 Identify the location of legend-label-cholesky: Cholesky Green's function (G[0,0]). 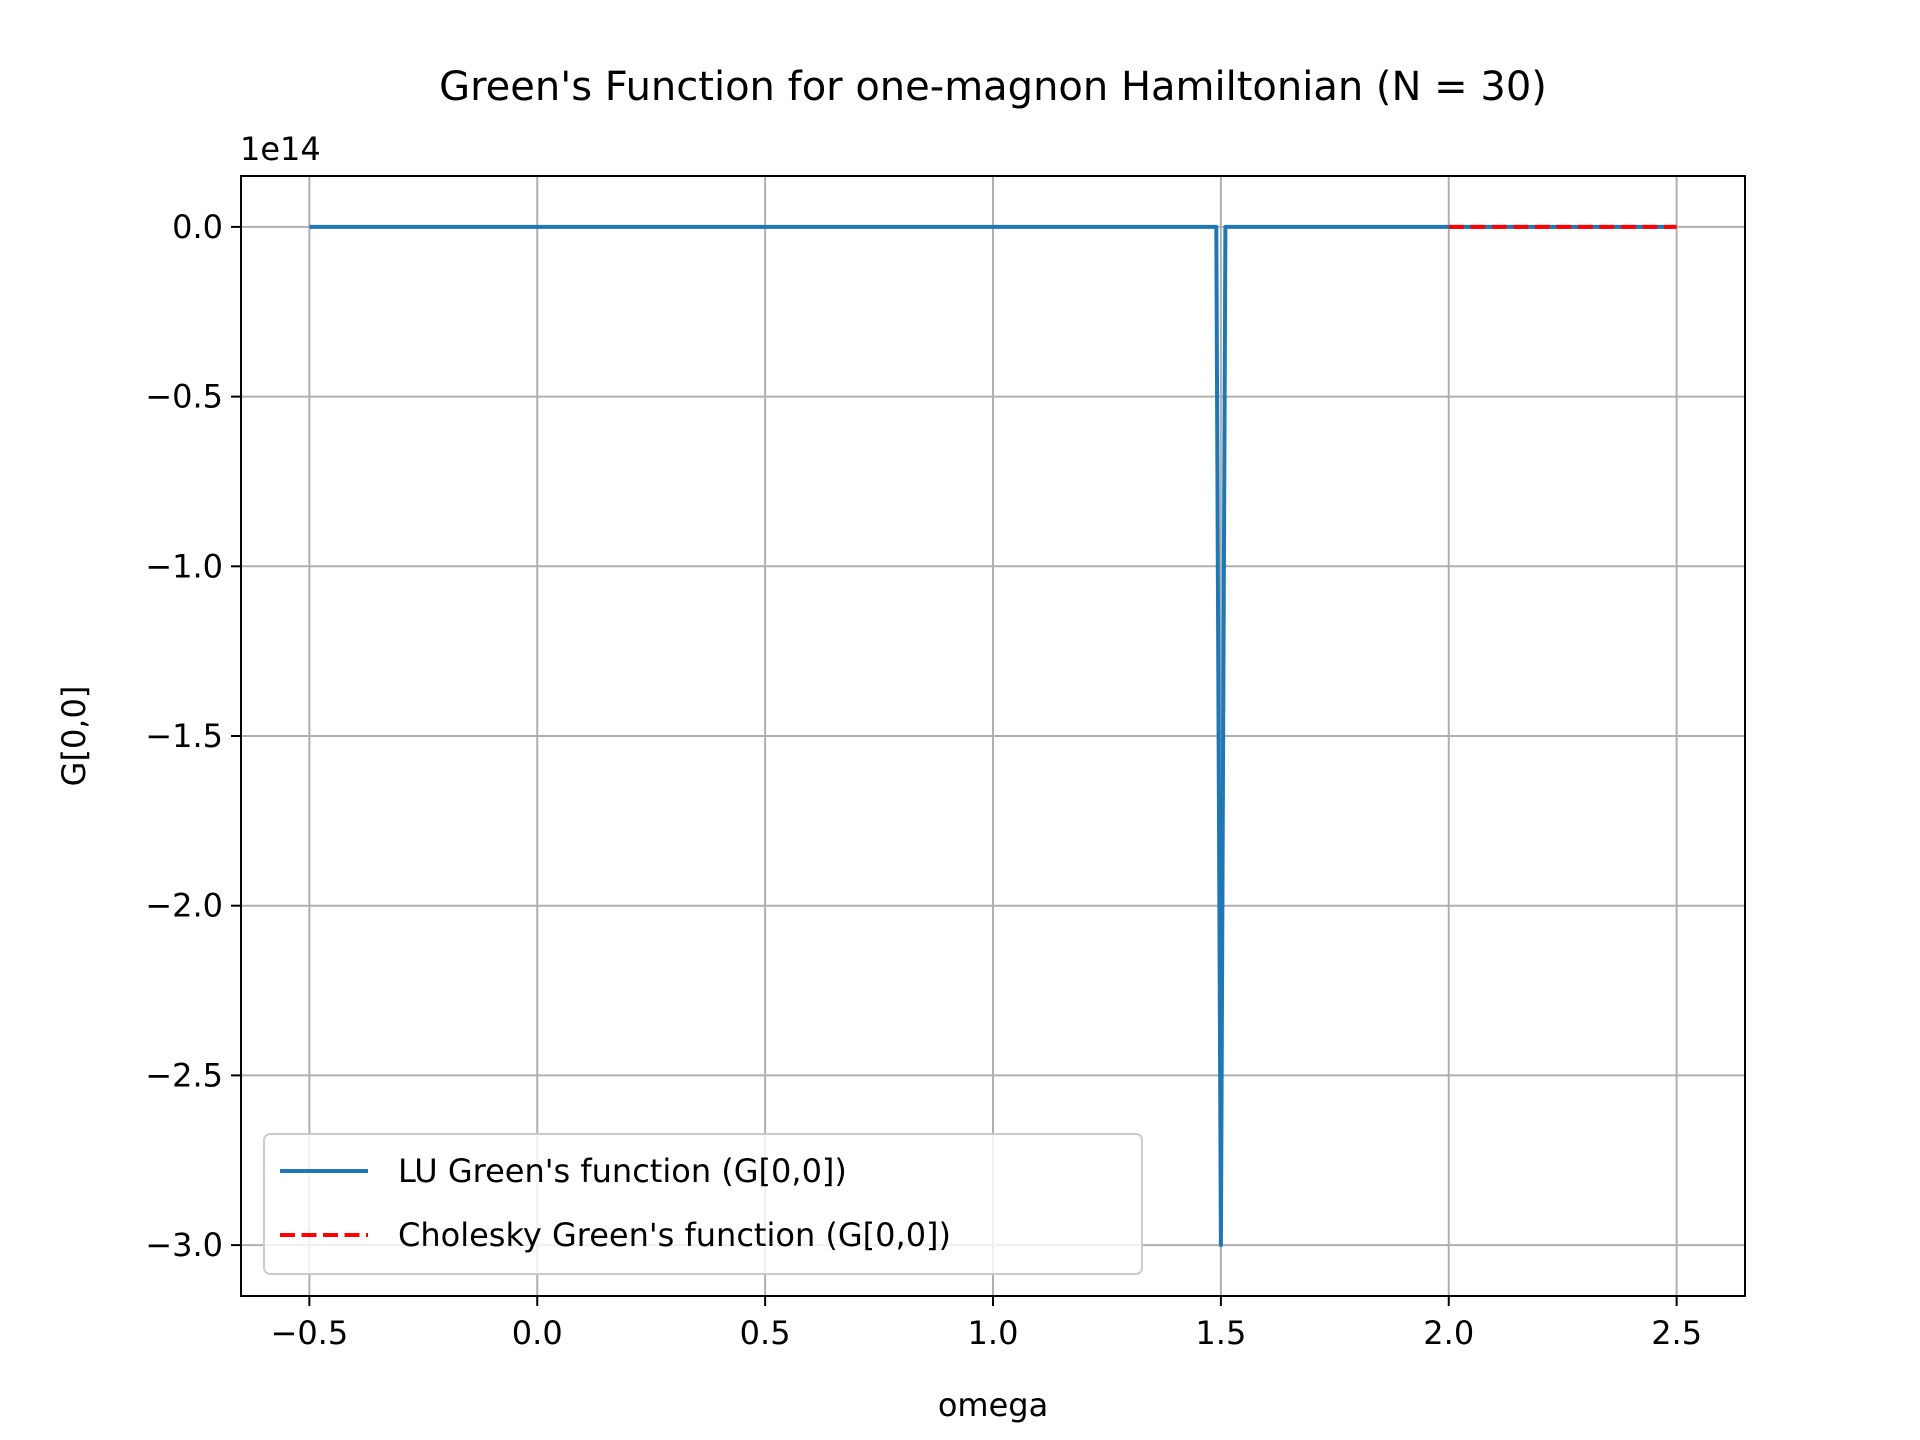
(674, 1235).